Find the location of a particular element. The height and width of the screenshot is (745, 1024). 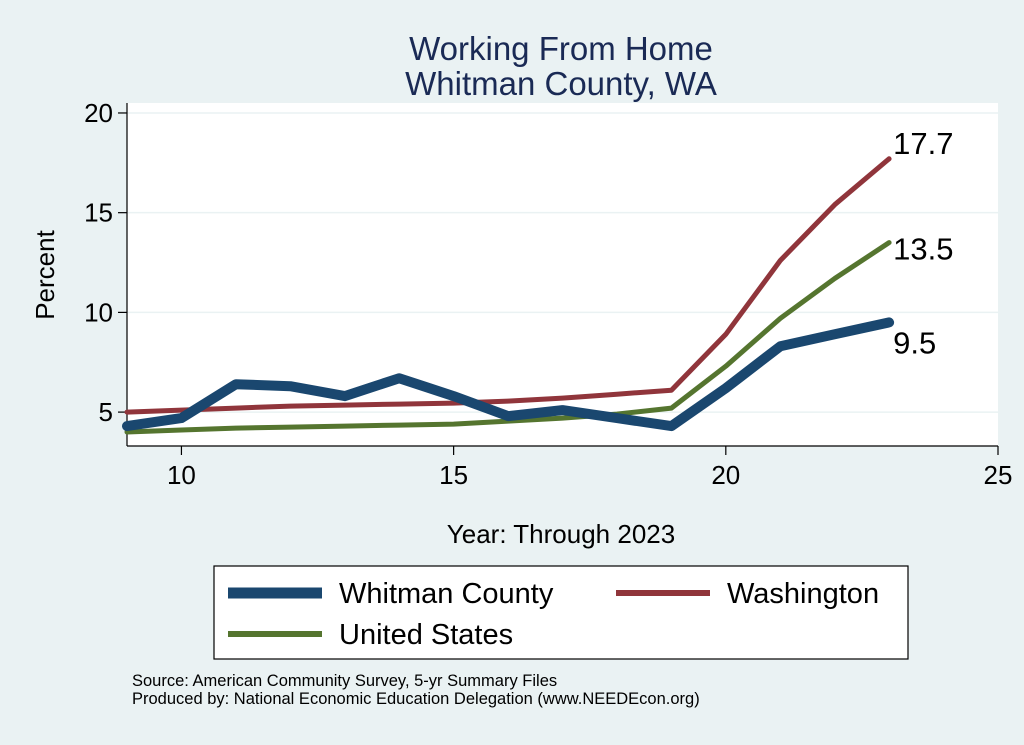

chart-subtitle: Whitman County, WA is located at coordinates (561, 83).